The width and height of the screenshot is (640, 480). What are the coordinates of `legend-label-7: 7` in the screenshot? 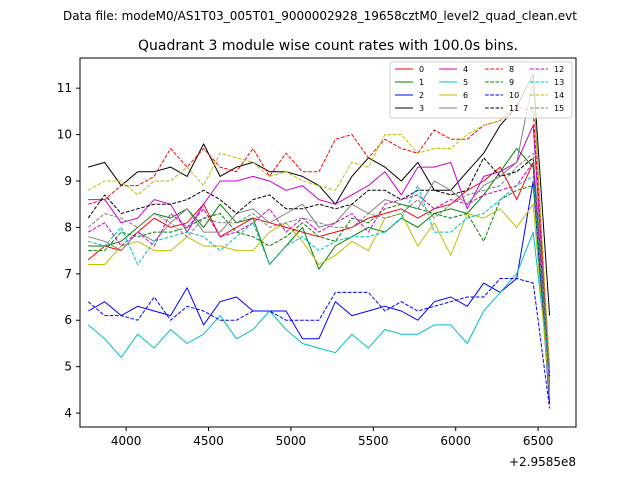 It's located at (465, 108).